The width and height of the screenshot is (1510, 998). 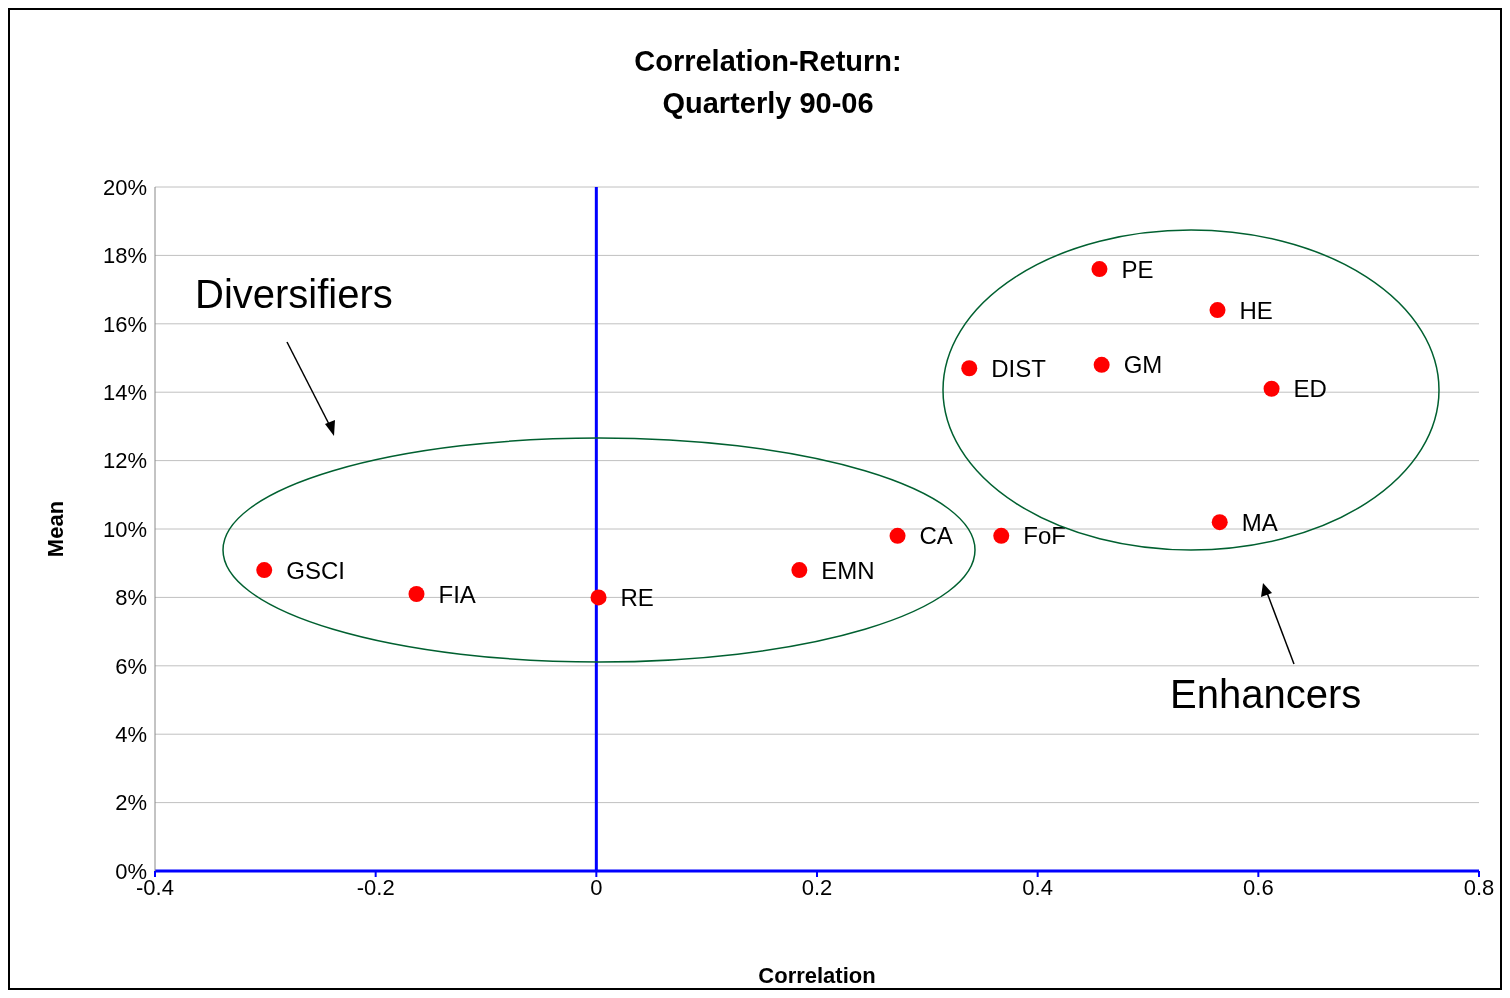 I want to click on annotation: PE, so click(x=1137, y=269).